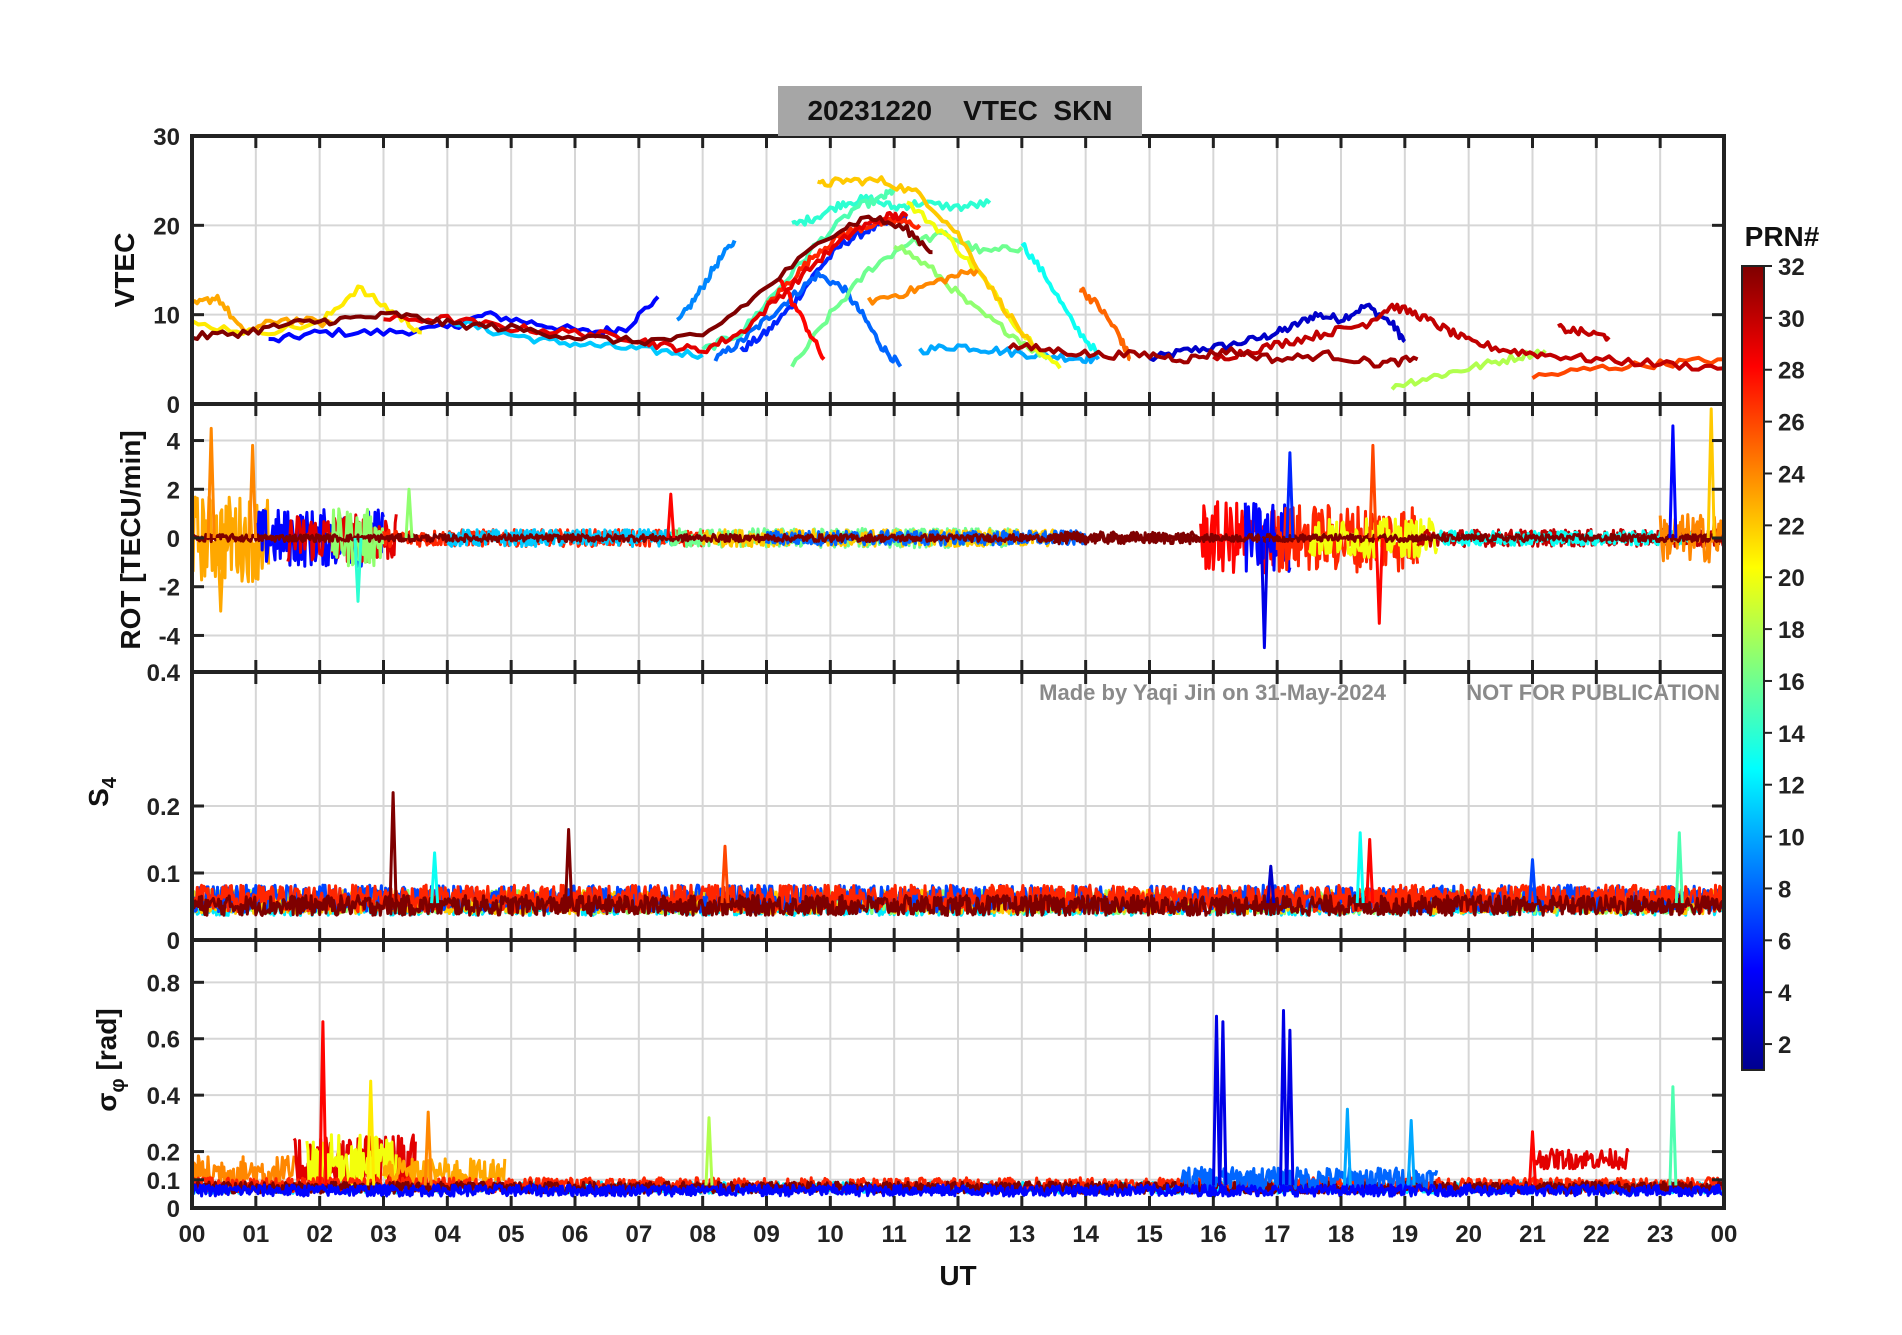 The image size is (1902, 1335). Describe the element at coordinates (646, 283) in the screenshot. I see `vtec-series-prn29` at that location.